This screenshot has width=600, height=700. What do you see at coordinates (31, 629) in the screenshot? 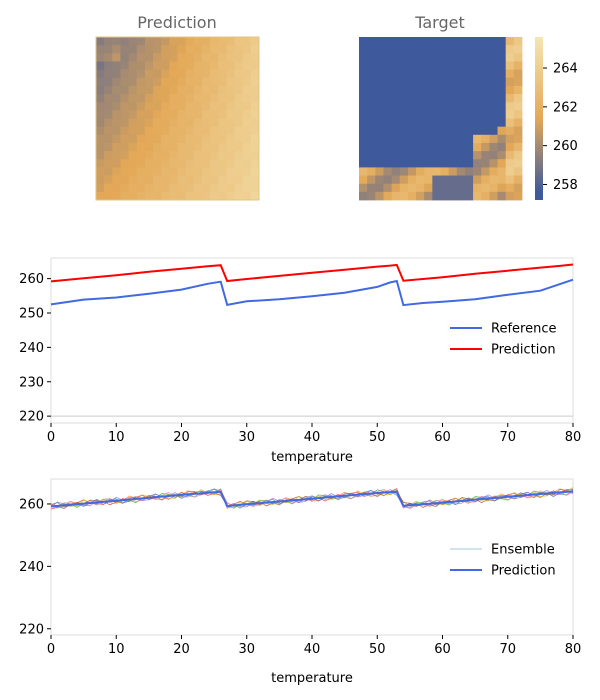
I see `y-tick-label: 220` at bounding box center [31, 629].